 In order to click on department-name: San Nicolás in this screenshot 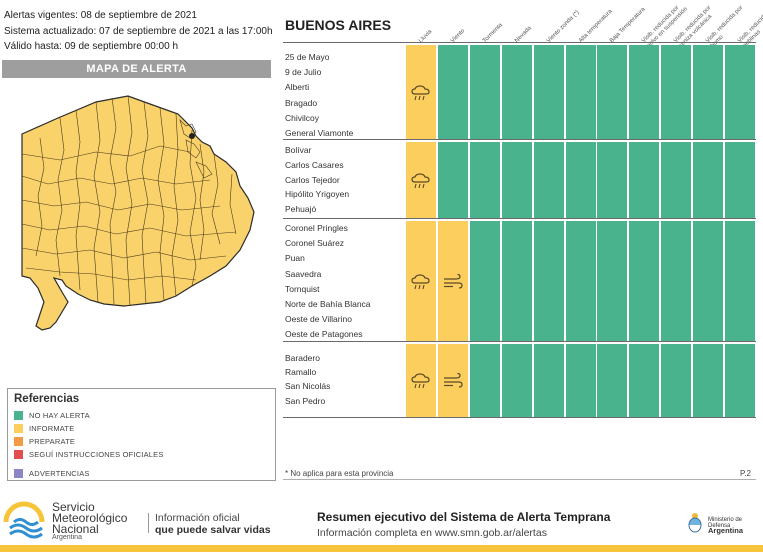, I will do `click(308, 386)`.